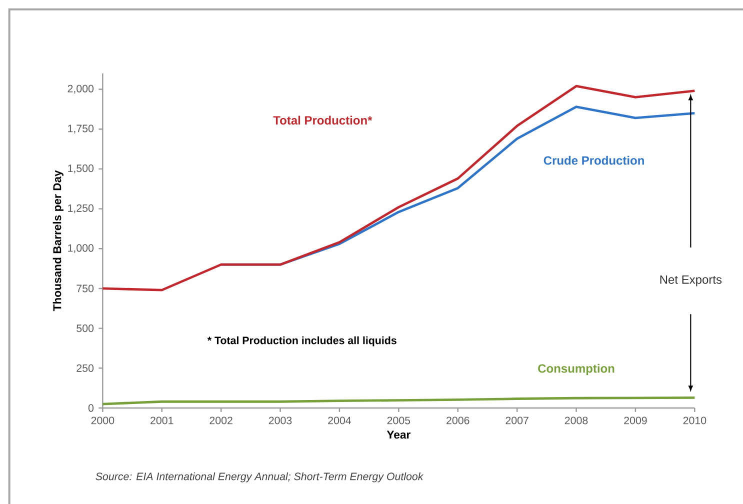 Image resolution: width=743 pixels, height=504 pixels. I want to click on x-tick-label: 2001, so click(162, 420).